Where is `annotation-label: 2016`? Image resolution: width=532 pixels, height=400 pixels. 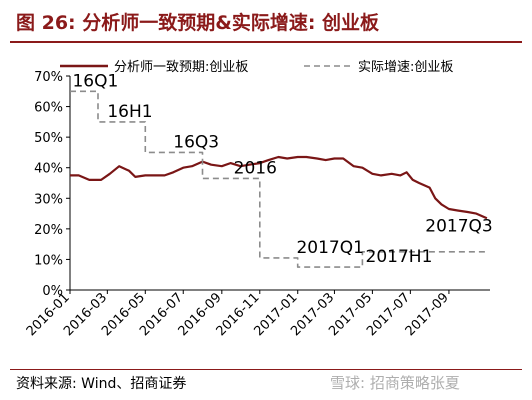 annotation-label: 2016 is located at coordinates (255, 168).